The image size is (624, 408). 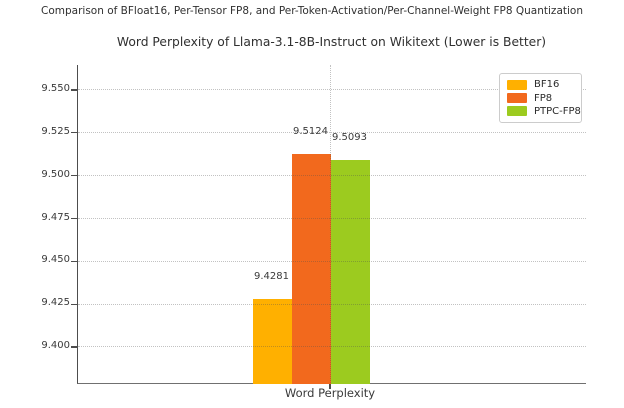 What do you see at coordinates (311, 269) in the screenshot?
I see `bar-fp8` at bounding box center [311, 269].